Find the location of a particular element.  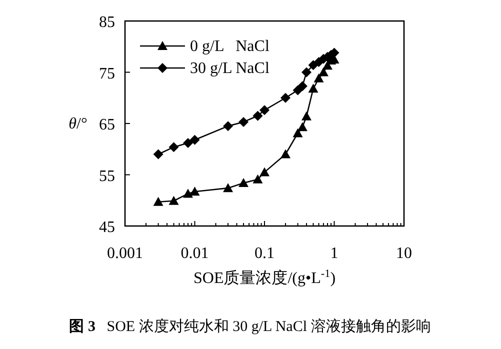

x-tick-label: 1 is located at coordinates (334, 253).